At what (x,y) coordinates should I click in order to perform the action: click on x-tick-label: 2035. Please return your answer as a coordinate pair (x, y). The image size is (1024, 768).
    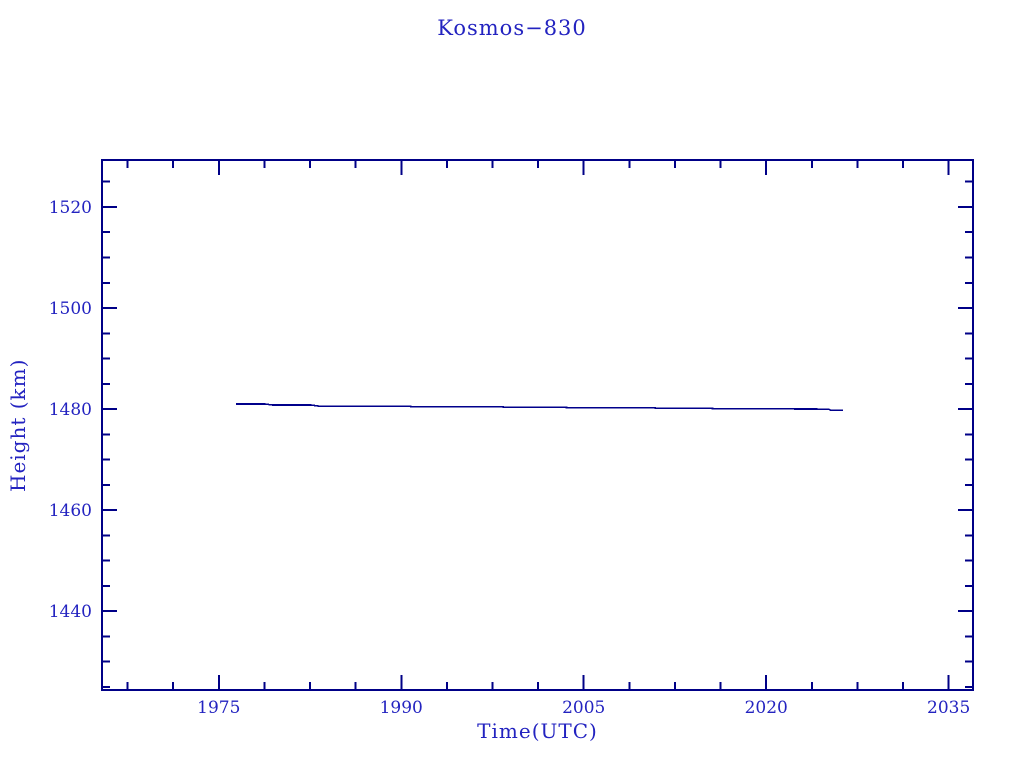
    Looking at the image, I should click on (948, 708).